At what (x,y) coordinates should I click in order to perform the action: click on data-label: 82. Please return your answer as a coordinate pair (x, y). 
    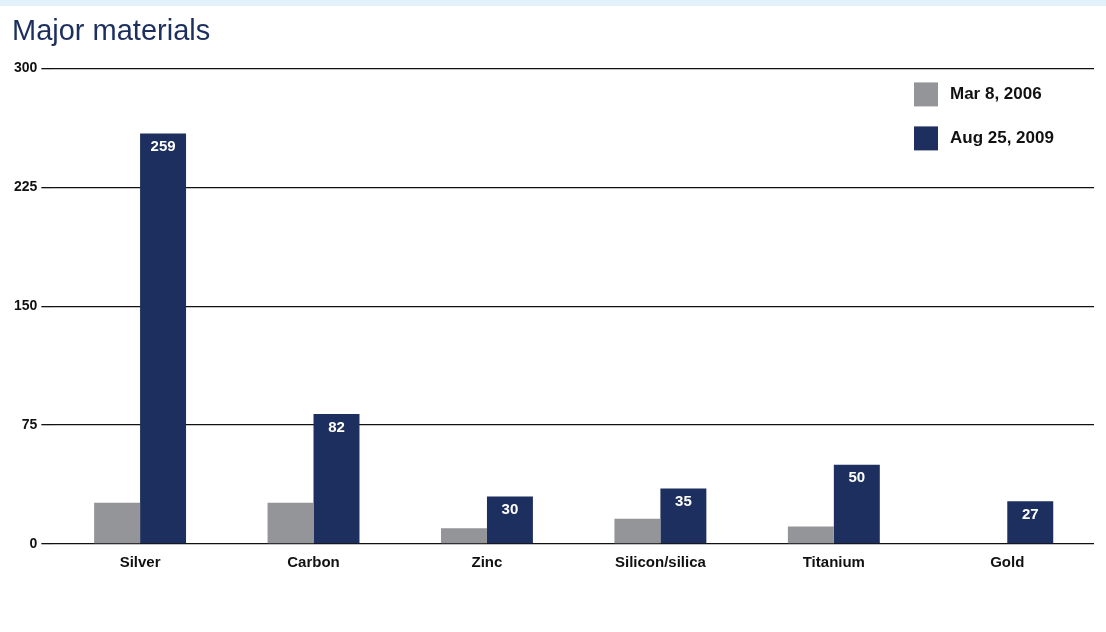
    Looking at the image, I should click on (336, 426).